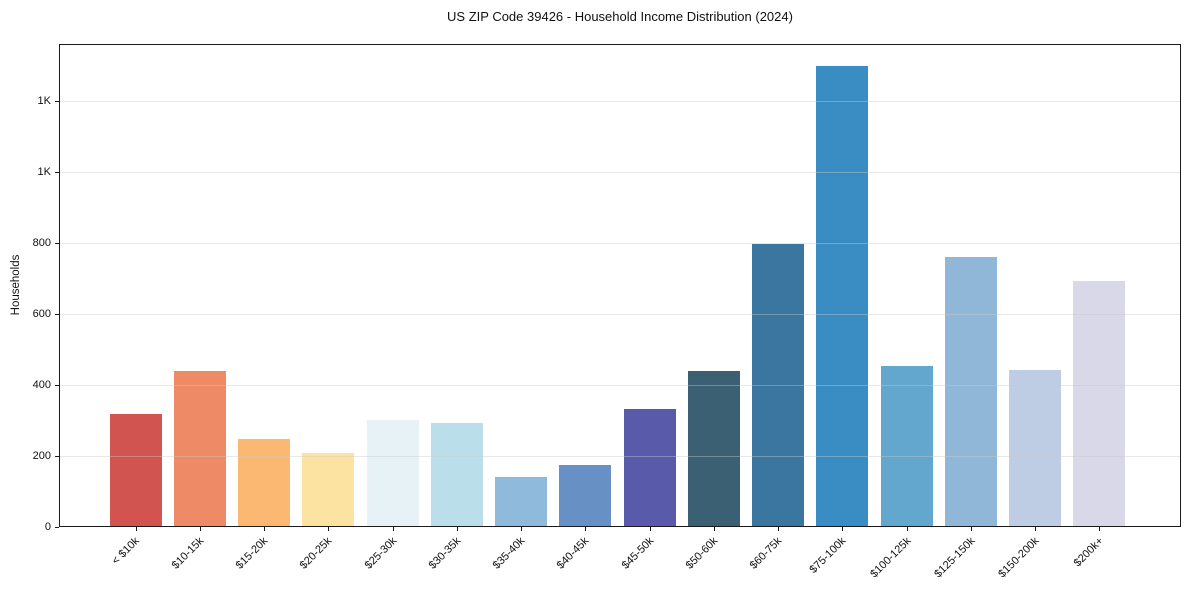  What do you see at coordinates (828, 555) in the screenshot?
I see `x-tick-label: $75-100k` at bounding box center [828, 555].